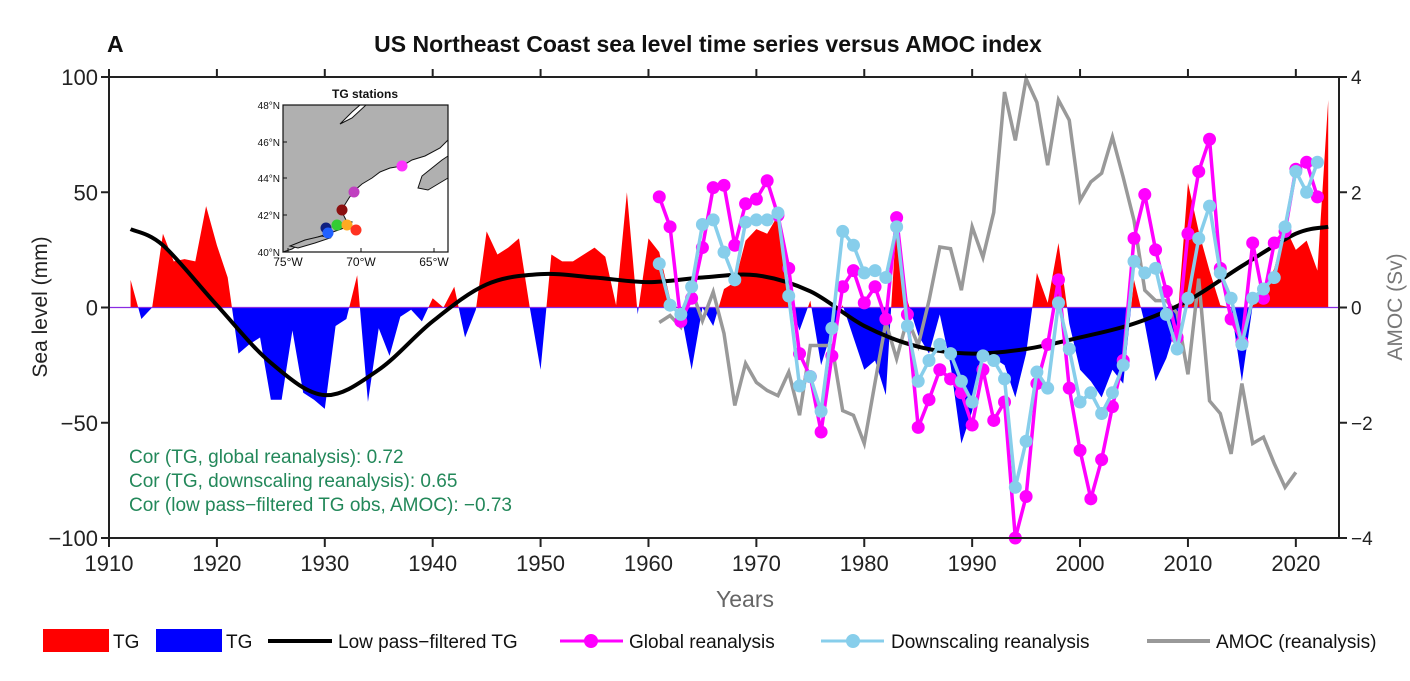 The height and width of the screenshot is (681, 1410). What do you see at coordinates (1187, 563) in the screenshot?
I see `x-tick-label: 2010` at bounding box center [1187, 563].